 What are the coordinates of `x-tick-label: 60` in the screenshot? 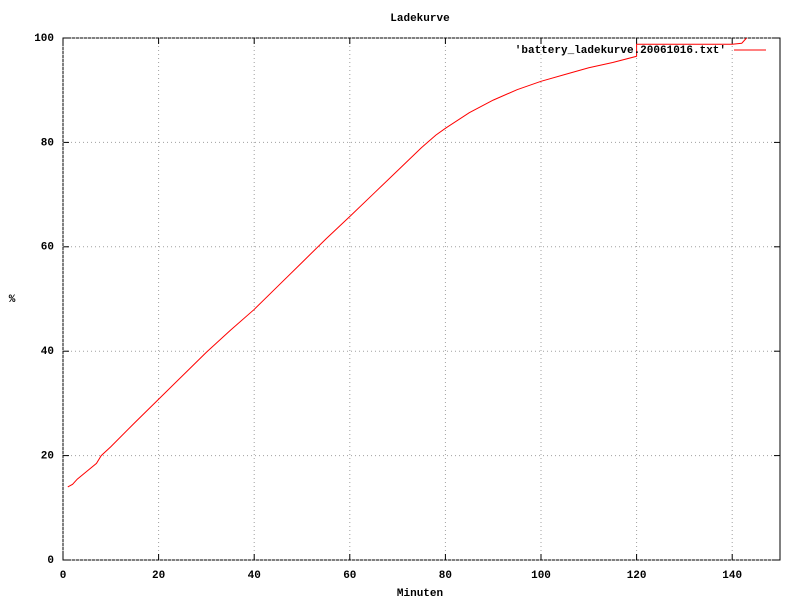 It's located at (349, 576).